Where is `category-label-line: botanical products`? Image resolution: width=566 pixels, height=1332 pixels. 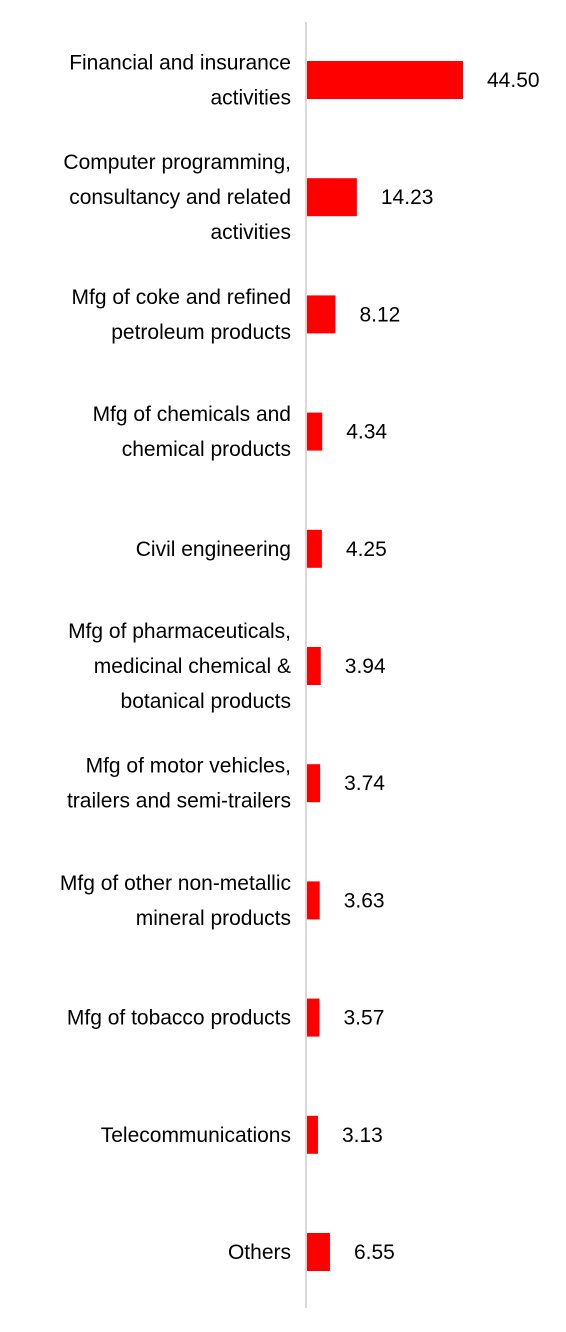
category-label-line: botanical products is located at coordinates (206, 701).